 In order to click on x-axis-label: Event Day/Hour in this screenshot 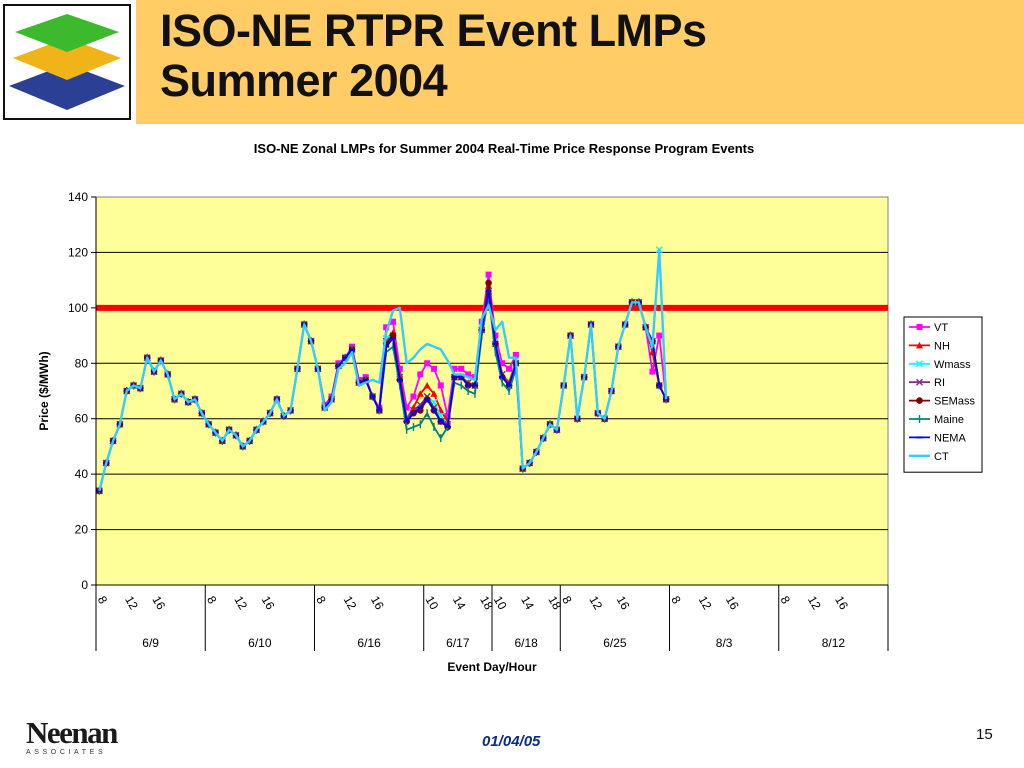, I will do `click(492, 667)`.